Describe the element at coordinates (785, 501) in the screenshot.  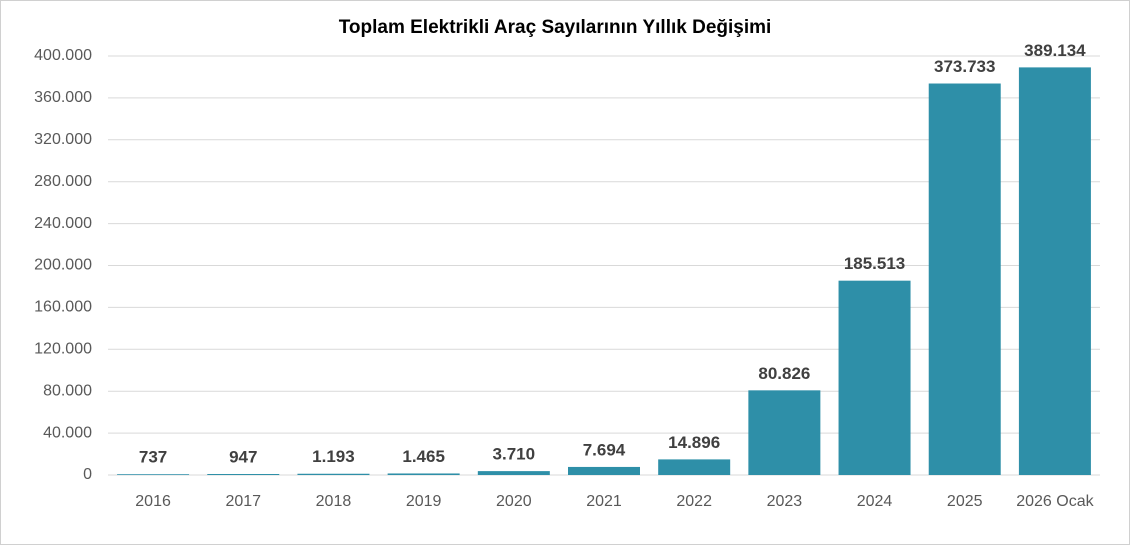
I see `x-tick-label: 2023` at that location.